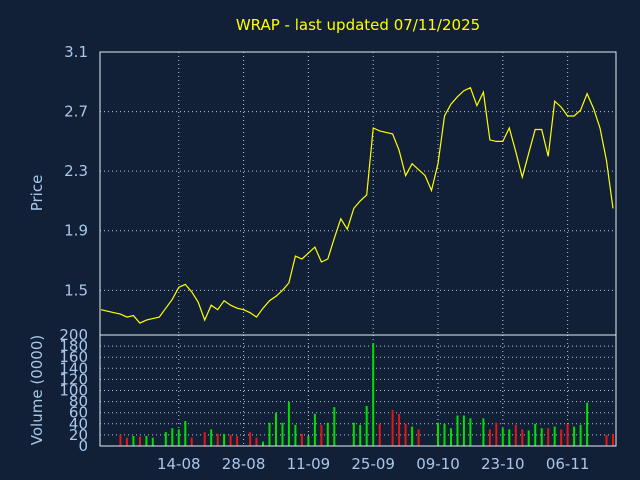 This screenshot has height=480, width=640. What do you see at coordinates (244, 464) in the screenshot?
I see `x-tick-label: 28-08` at bounding box center [244, 464].